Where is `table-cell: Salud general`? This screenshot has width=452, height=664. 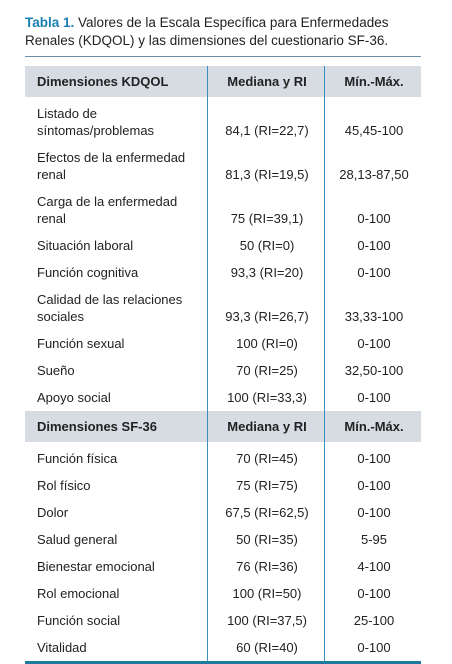
table-cell: Salud general is located at coordinates (77, 539).